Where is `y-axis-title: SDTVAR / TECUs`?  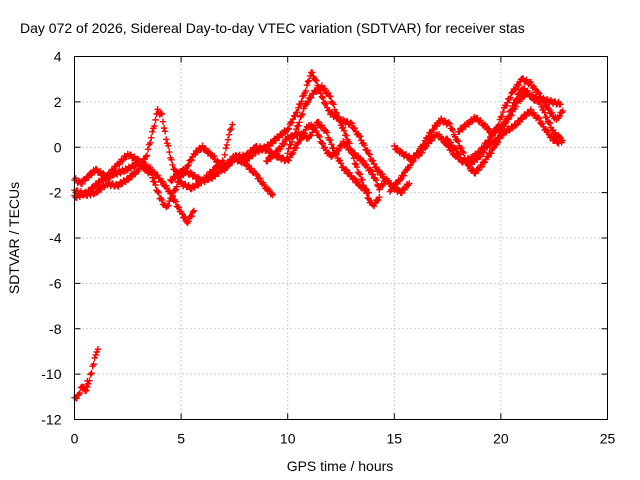
y-axis-title: SDTVAR / TECUs is located at coordinates (14, 238).